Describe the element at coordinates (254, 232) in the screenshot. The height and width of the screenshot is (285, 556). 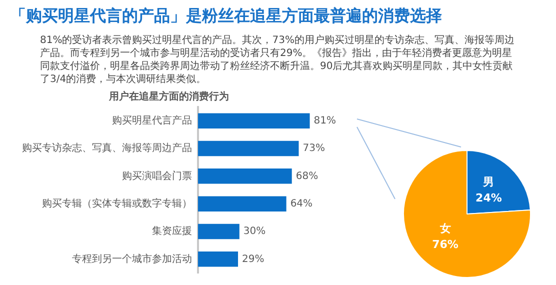
I see `data-label: 30%` at that location.